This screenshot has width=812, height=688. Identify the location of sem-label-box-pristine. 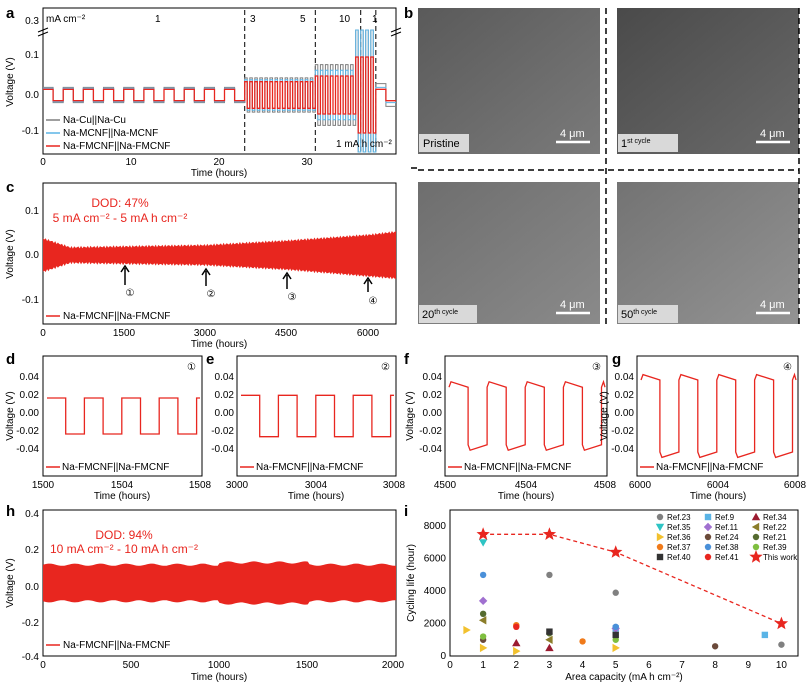
(444, 143).